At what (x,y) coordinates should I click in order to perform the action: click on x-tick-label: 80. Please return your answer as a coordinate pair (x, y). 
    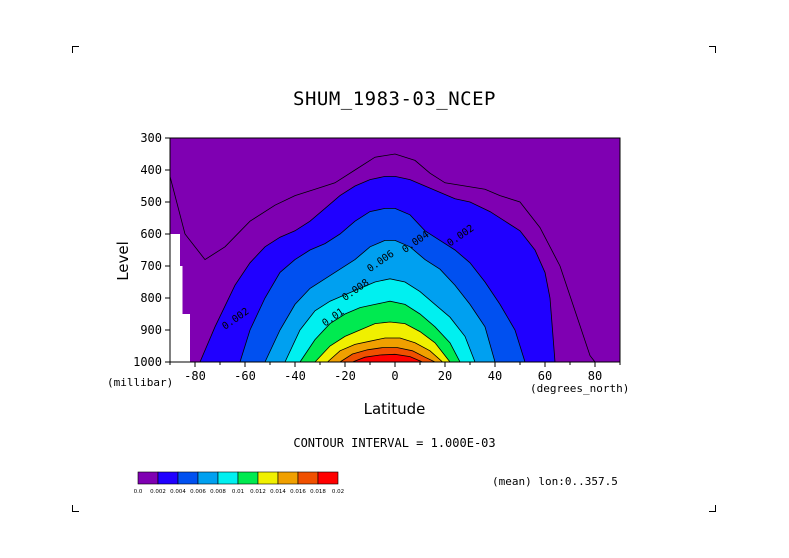
    Looking at the image, I should click on (595, 376).